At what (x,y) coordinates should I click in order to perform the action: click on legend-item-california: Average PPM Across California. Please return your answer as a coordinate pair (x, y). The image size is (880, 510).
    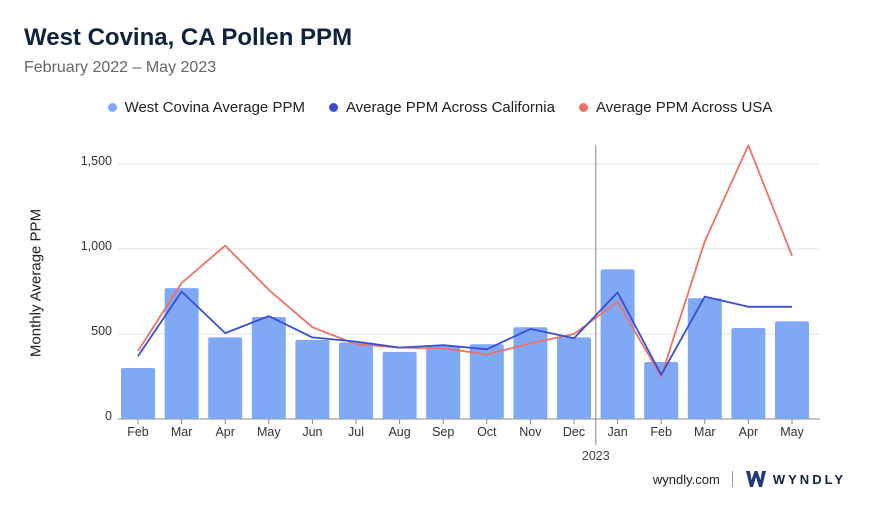
    Looking at the image, I should click on (441, 107).